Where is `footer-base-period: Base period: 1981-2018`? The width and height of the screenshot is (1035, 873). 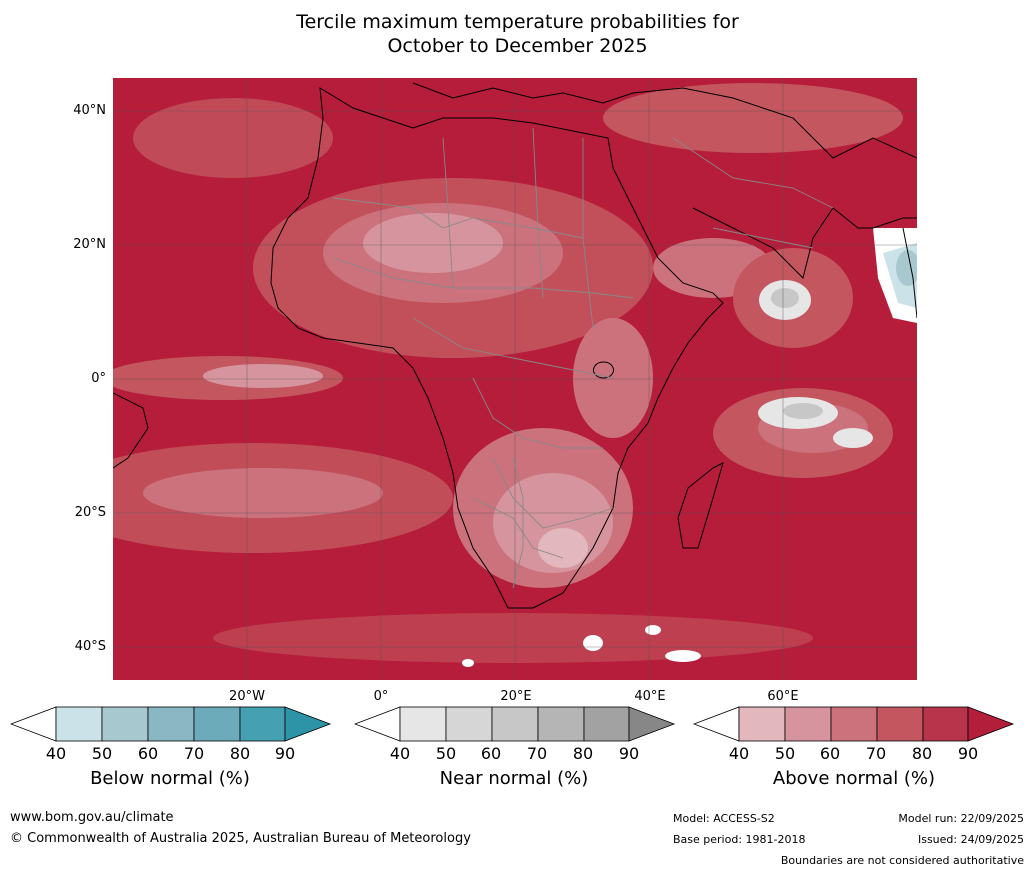
footer-base-period: Base period: 1981-2018 is located at coordinates (739, 839).